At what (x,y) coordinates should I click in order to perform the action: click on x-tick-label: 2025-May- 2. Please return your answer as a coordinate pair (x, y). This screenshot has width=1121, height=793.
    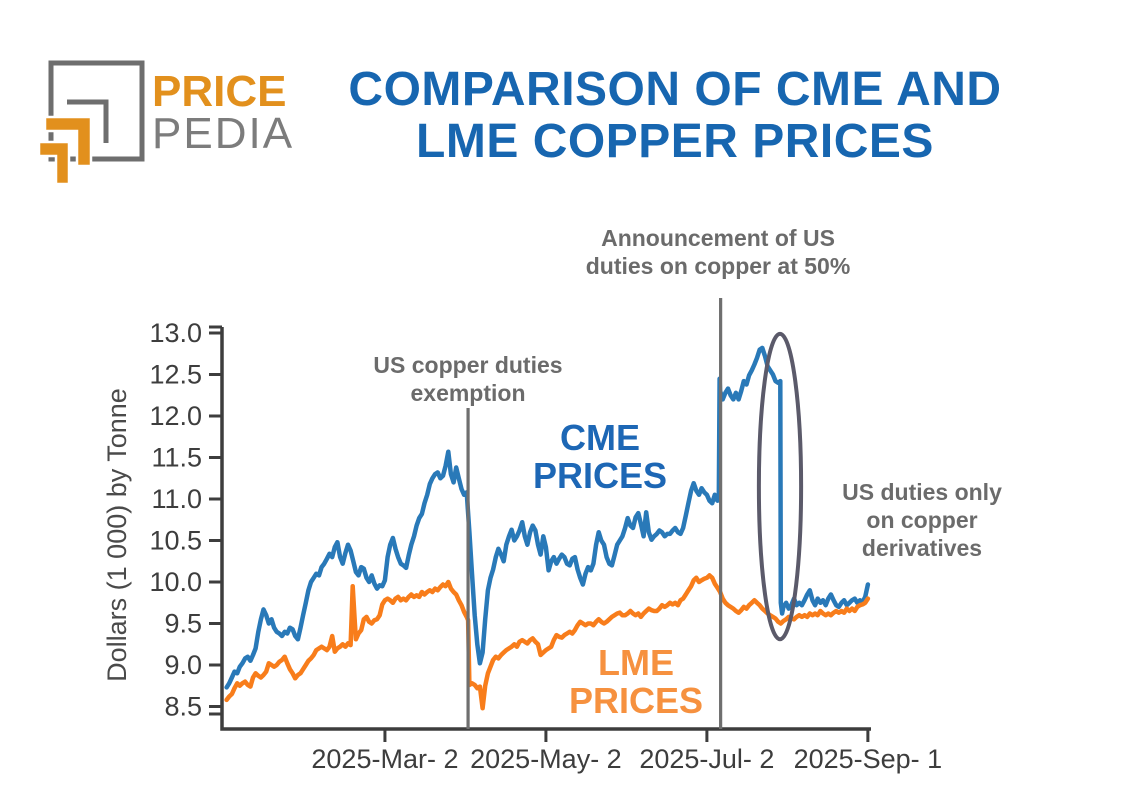
    Looking at the image, I should click on (546, 759).